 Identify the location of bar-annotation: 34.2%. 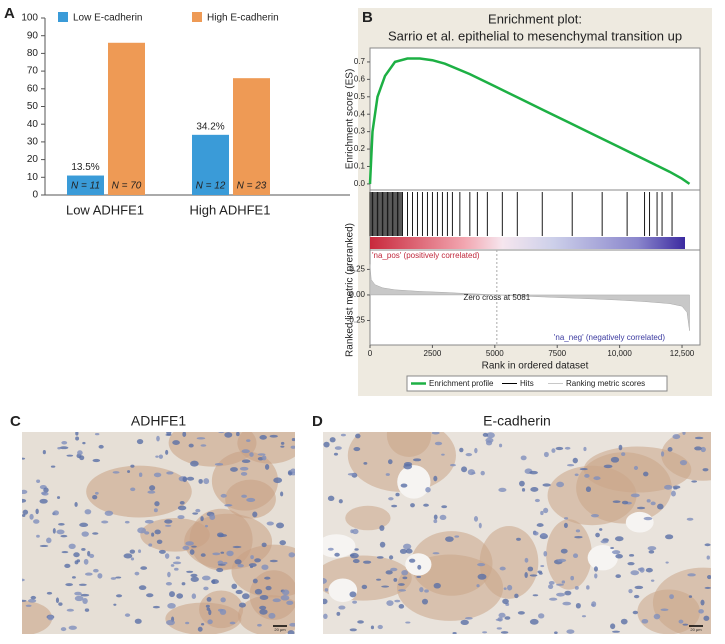
(210, 126).